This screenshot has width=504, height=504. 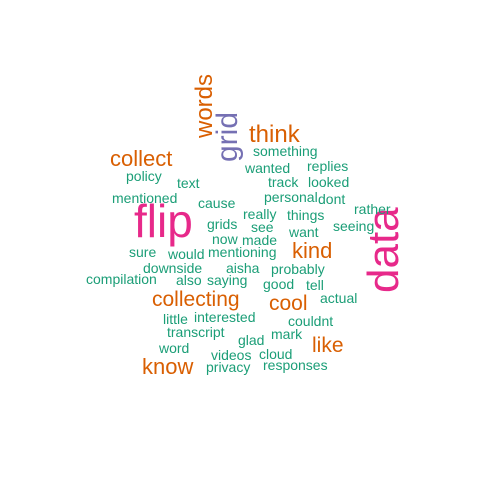 What do you see at coordinates (172, 268) in the screenshot?
I see `cloud-word-downside: downside` at bounding box center [172, 268].